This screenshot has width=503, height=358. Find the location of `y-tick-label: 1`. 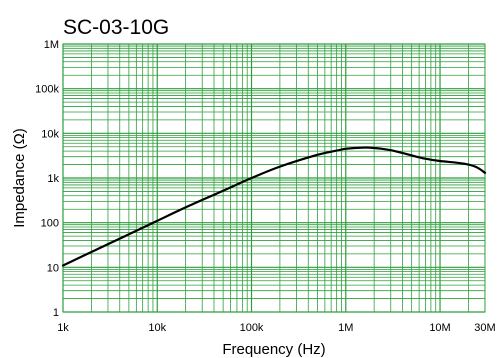

y-tick-label: 1 is located at coordinates (56, 313).